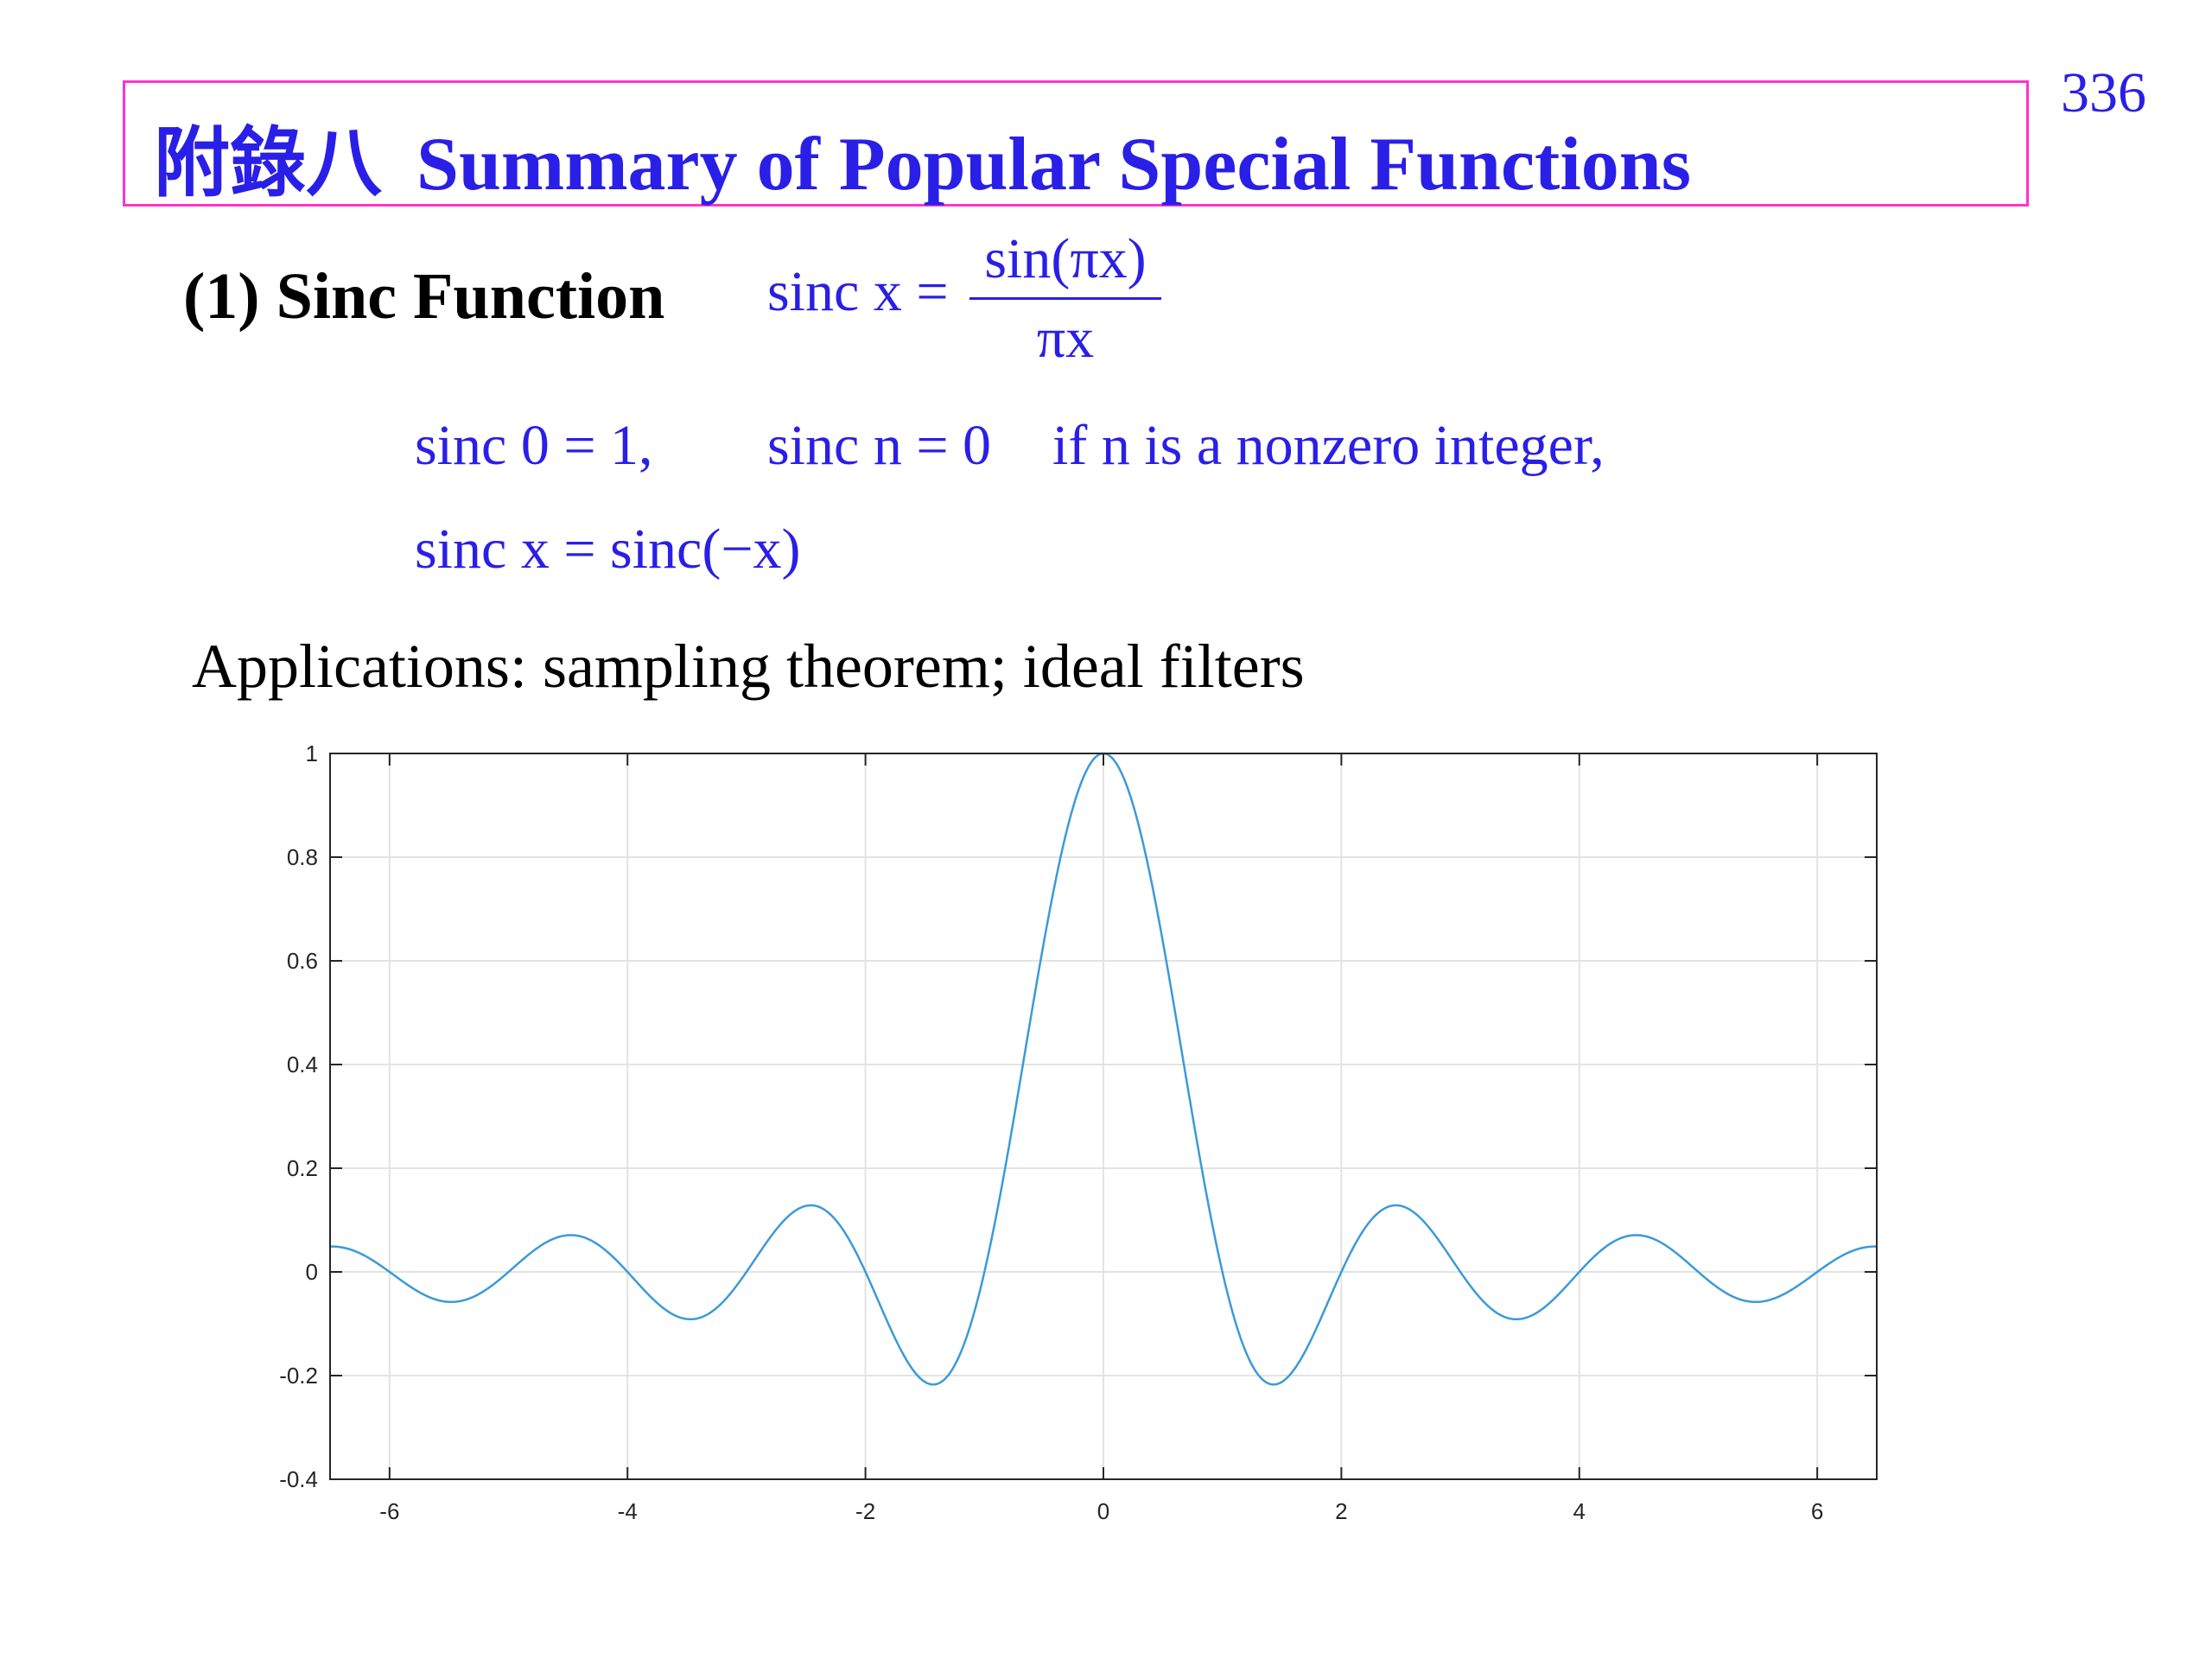 Image resolution: width=2212 pixels, height=1659 pixels. I want to click on x-tick-label: -2, so click(865, 1511).